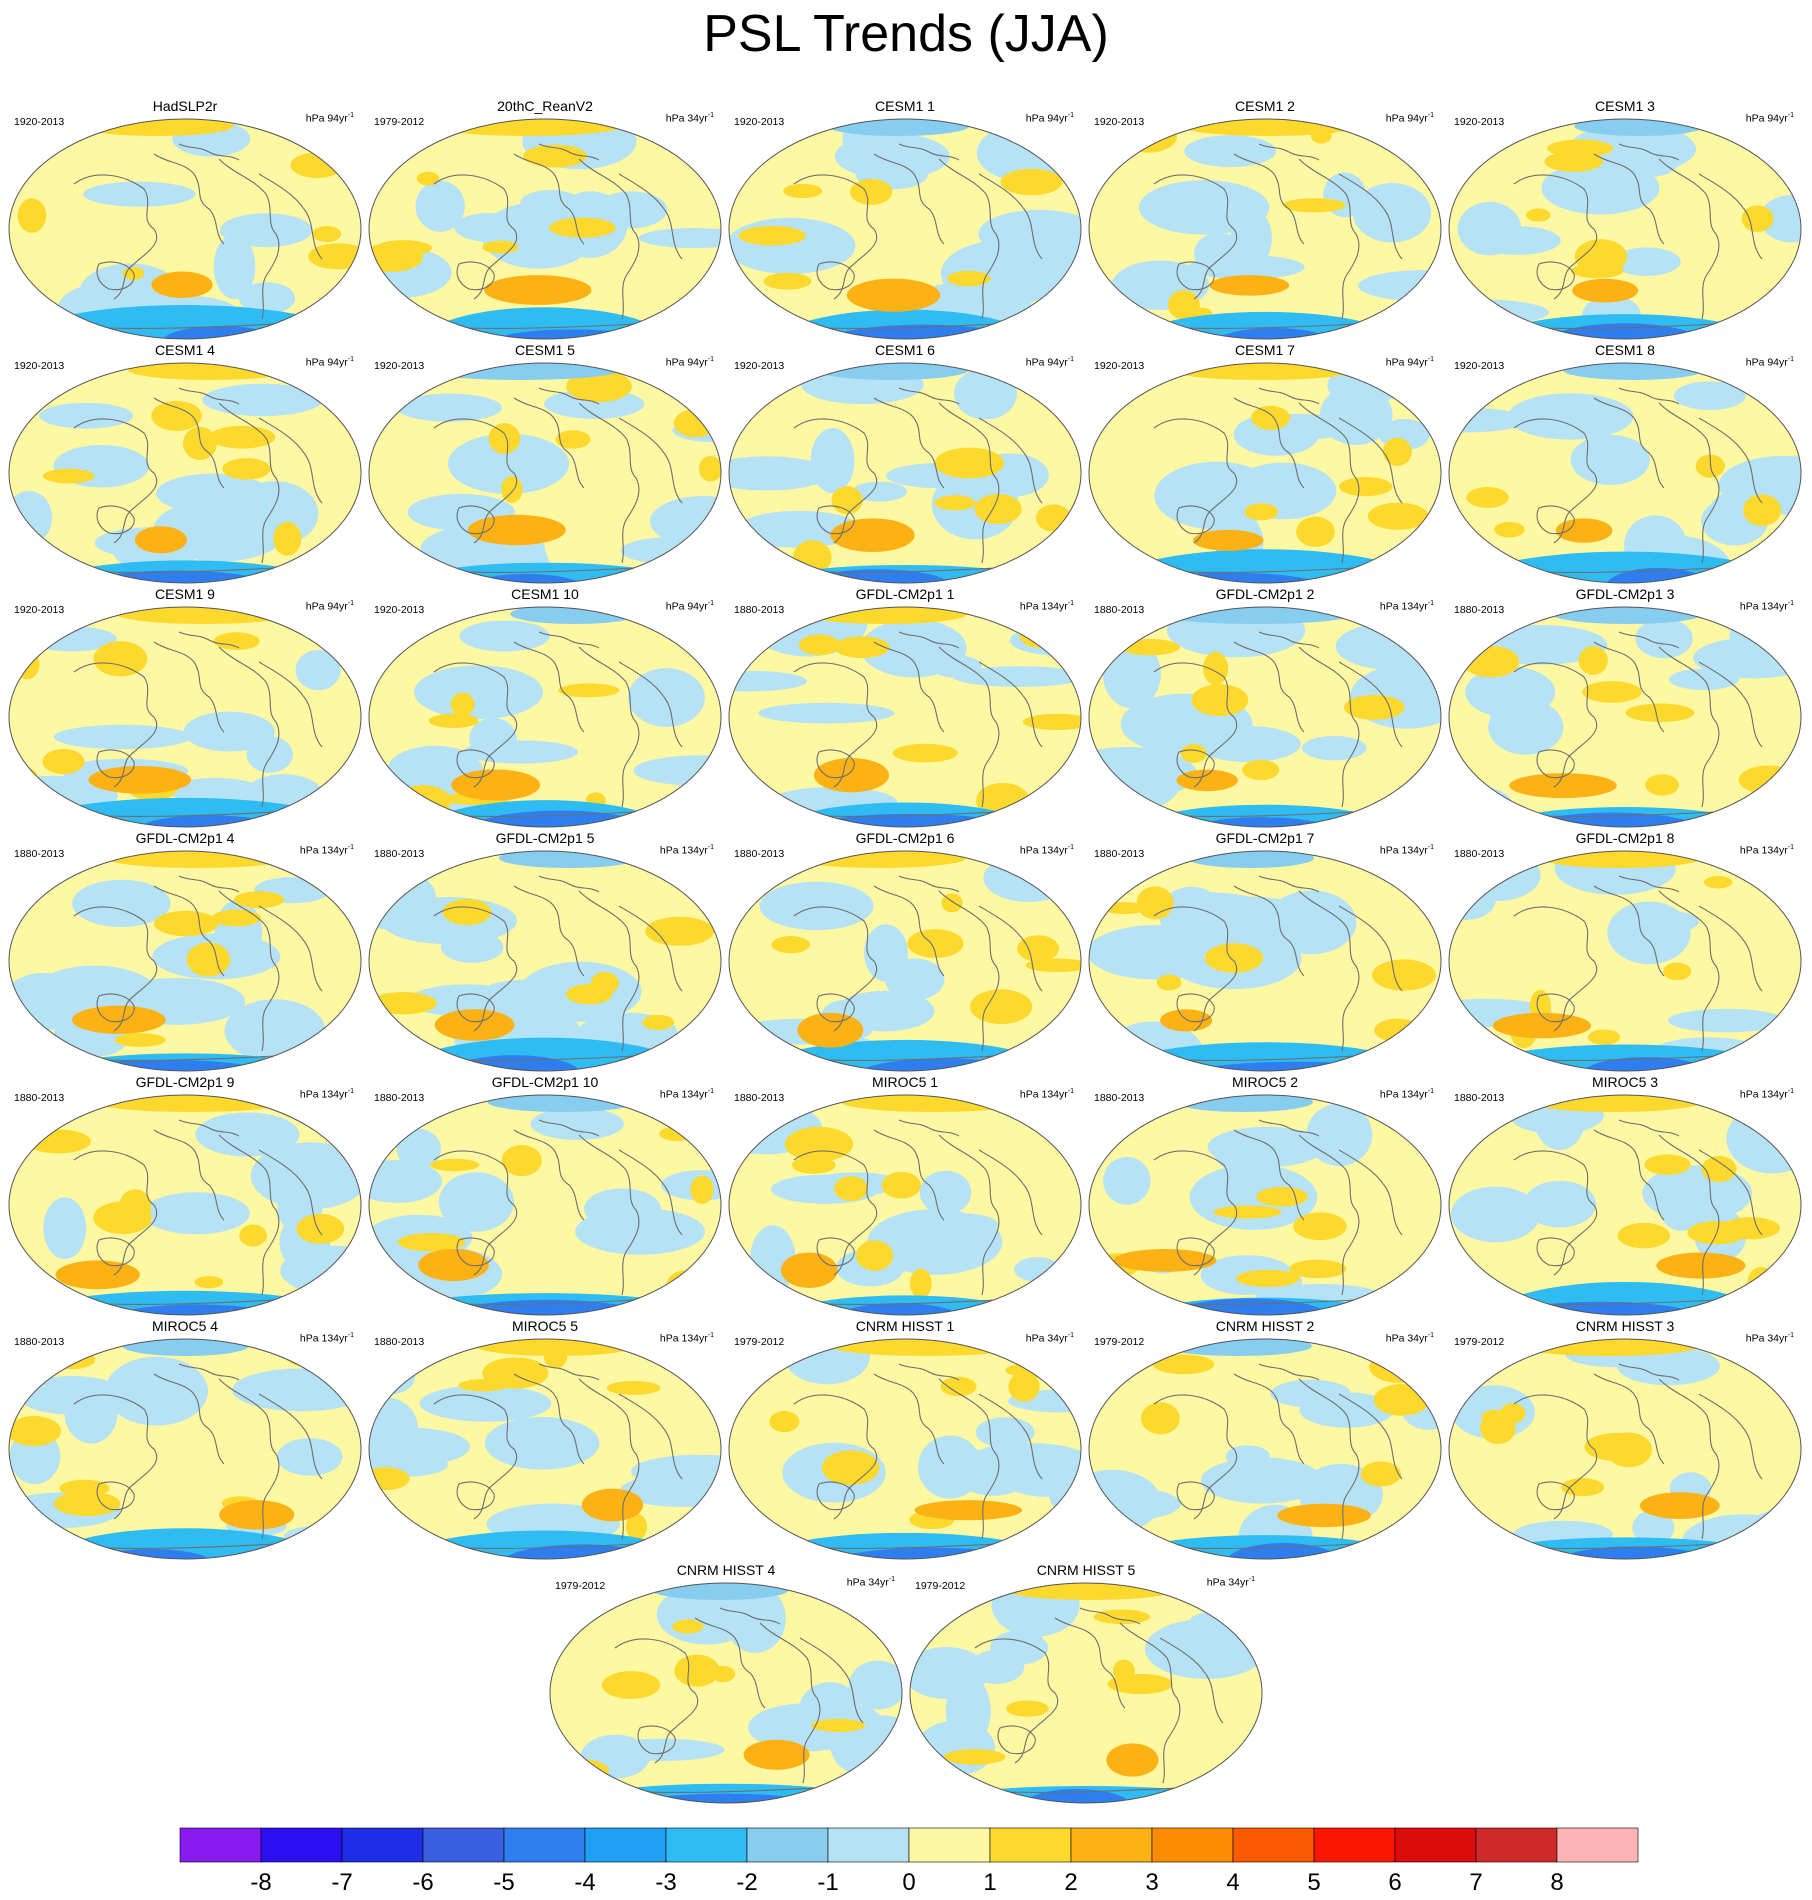 The width and height of the screenshot is (1812, 1900). What do you see at coordinates (989, 1882) in the screenshot?
I see `colorbar-tick-label: 1` at bounding box center [989, 1882].